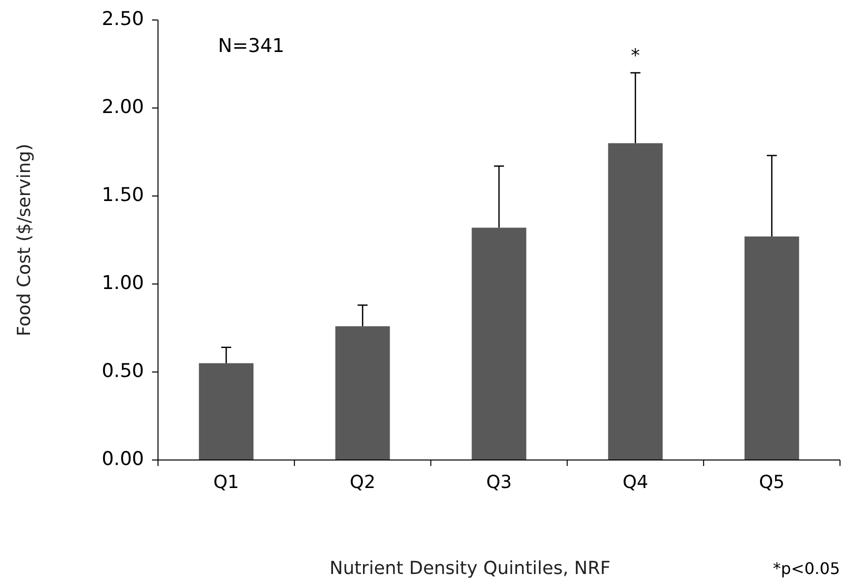  Describe the element at coordinates (123, 195) in the screenshot. I see `y-tick-label: 1.50` at that location.